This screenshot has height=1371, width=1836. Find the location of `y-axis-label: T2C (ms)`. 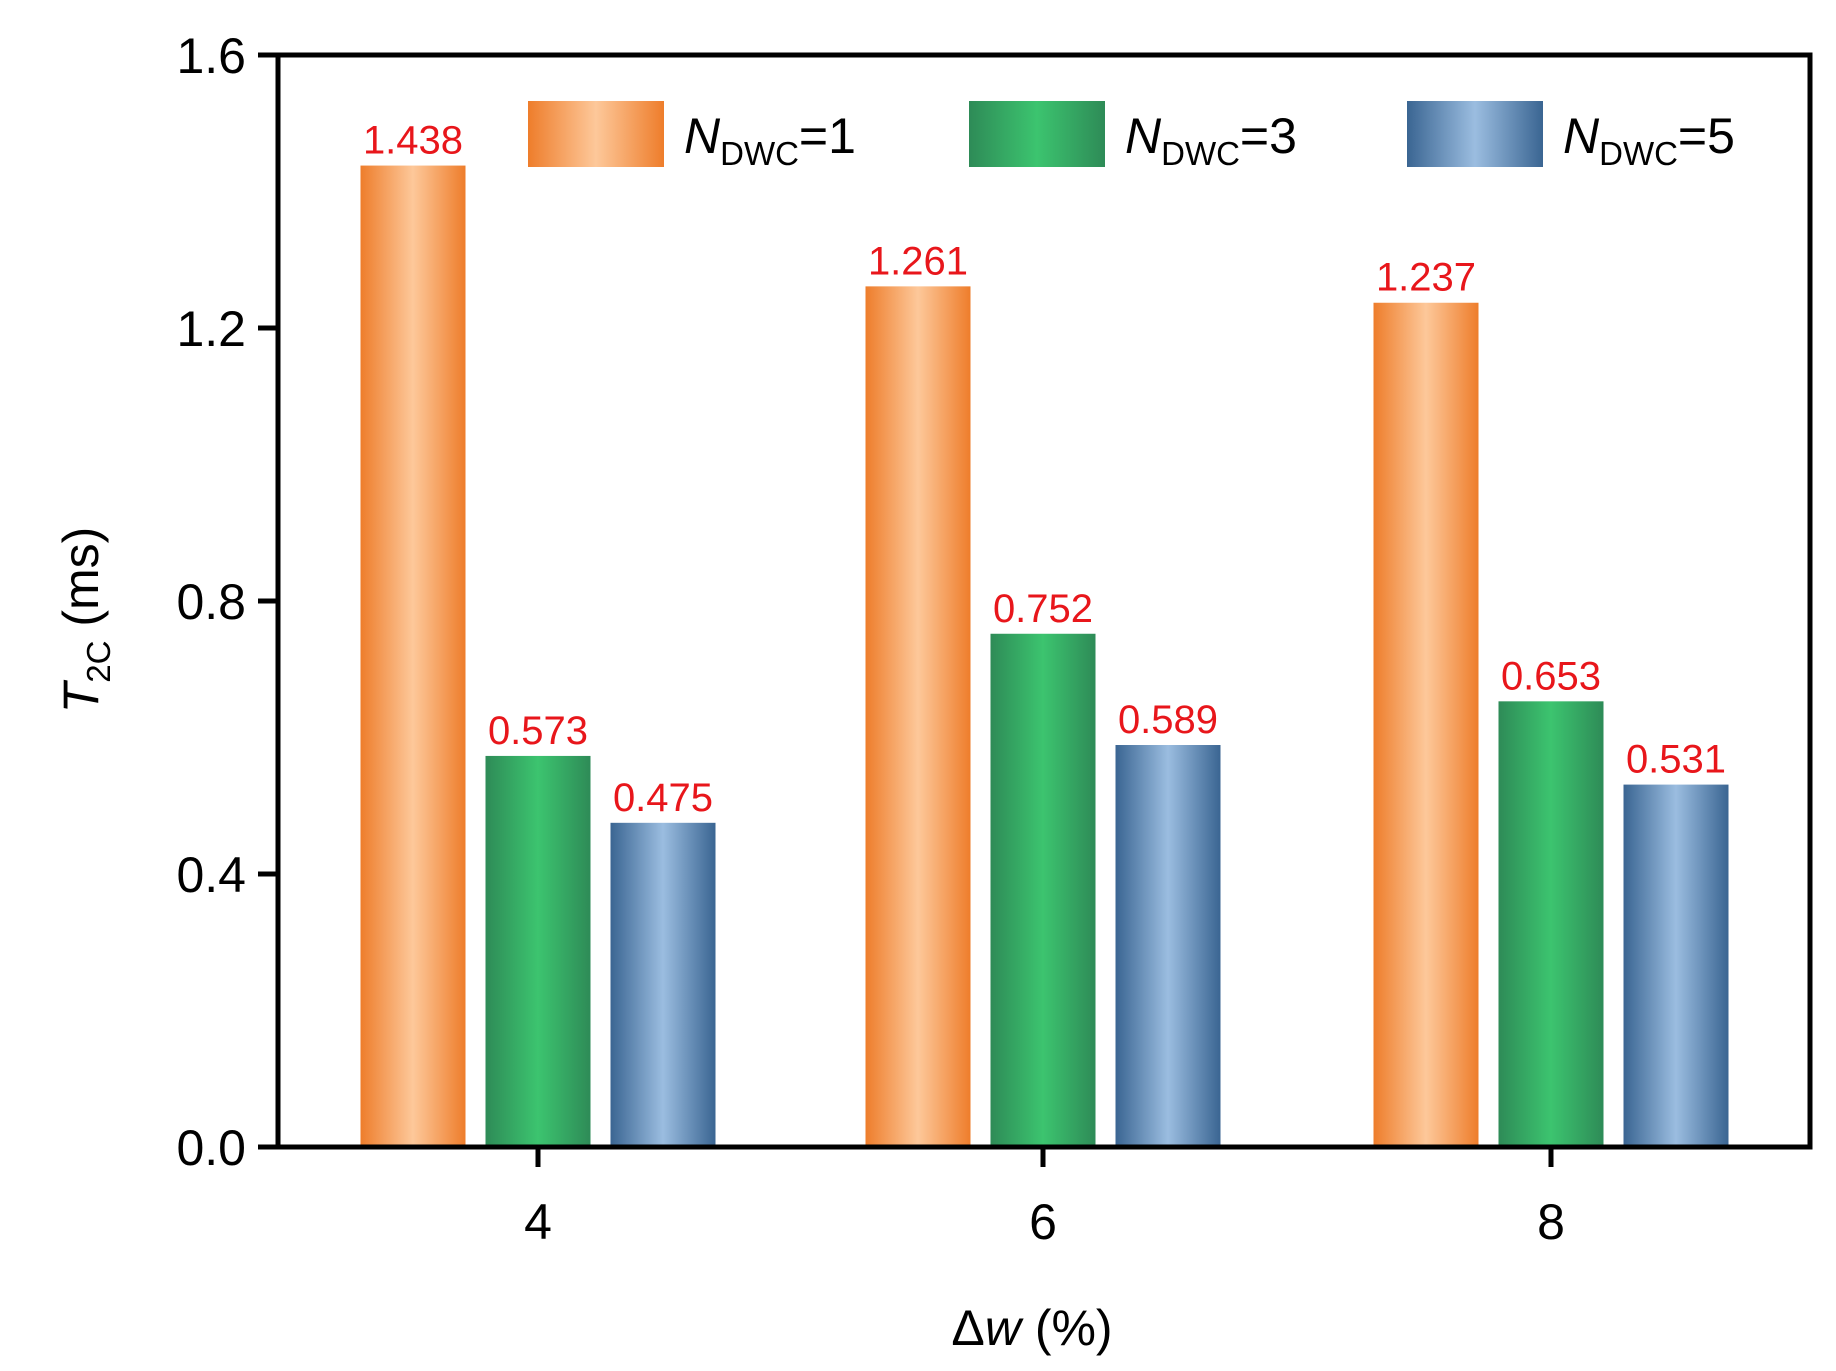

y-axis-label: T2C (ms) is located at coordinates (85, 620).